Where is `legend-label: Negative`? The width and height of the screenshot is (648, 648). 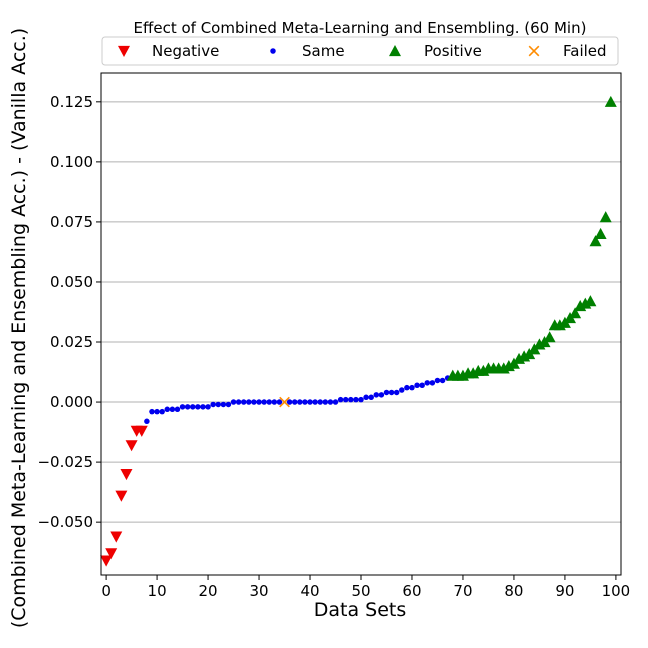 legend-label: Negative is located at coordinates (185, 51).